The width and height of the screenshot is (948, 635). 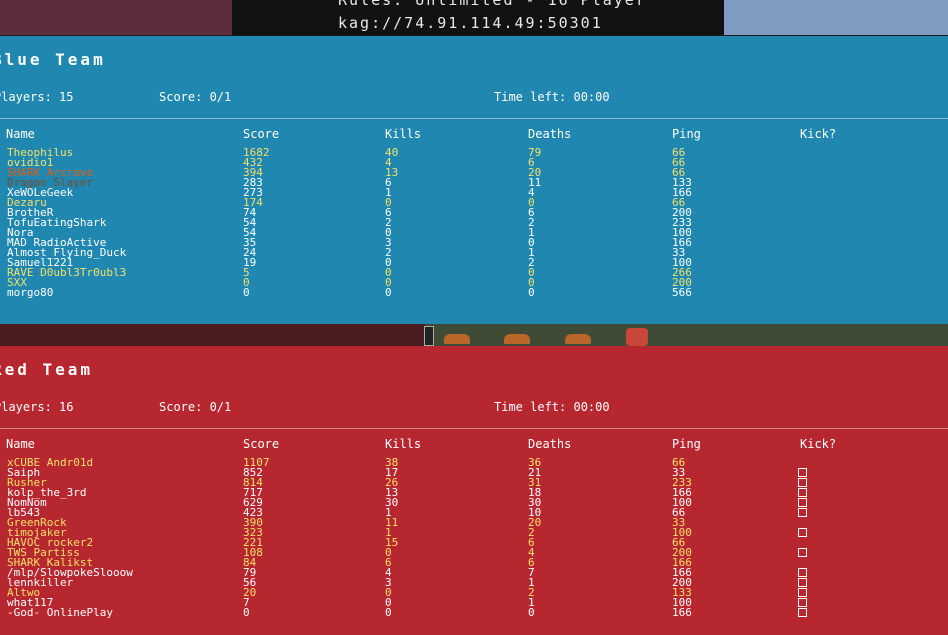 I want to click on player-deaths: 30, so click(x=535, y=502).